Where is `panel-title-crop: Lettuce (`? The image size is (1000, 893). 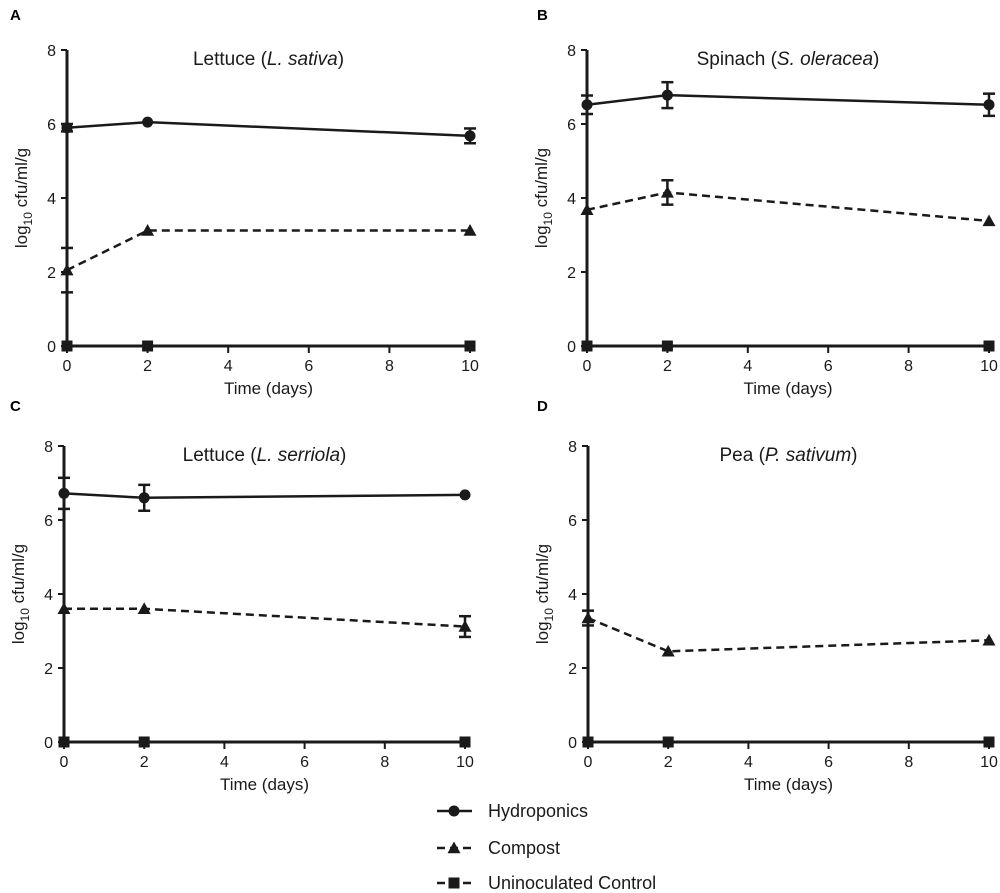 panel-title-crop: Lettuce ( is located at coordinates (230, 59).